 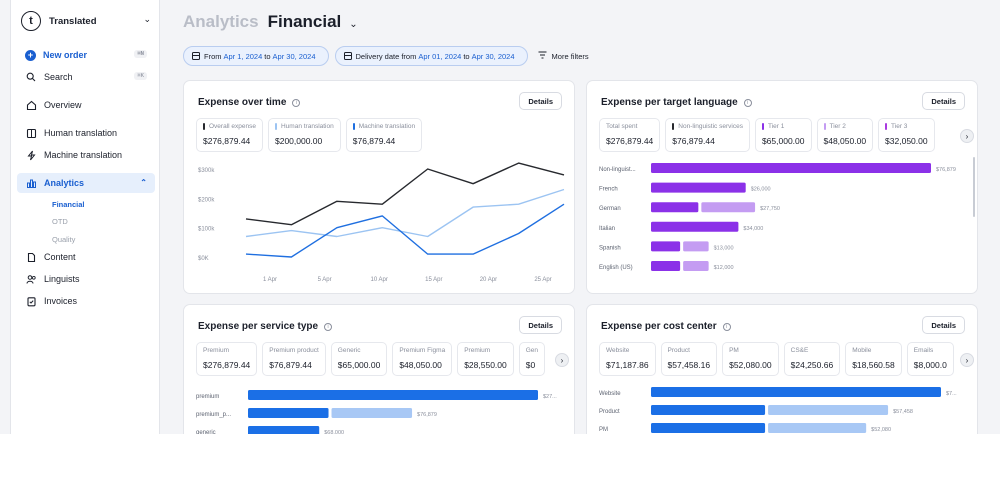 I want to click on stat-value: $276,879.44, so click(x=227, y=365).